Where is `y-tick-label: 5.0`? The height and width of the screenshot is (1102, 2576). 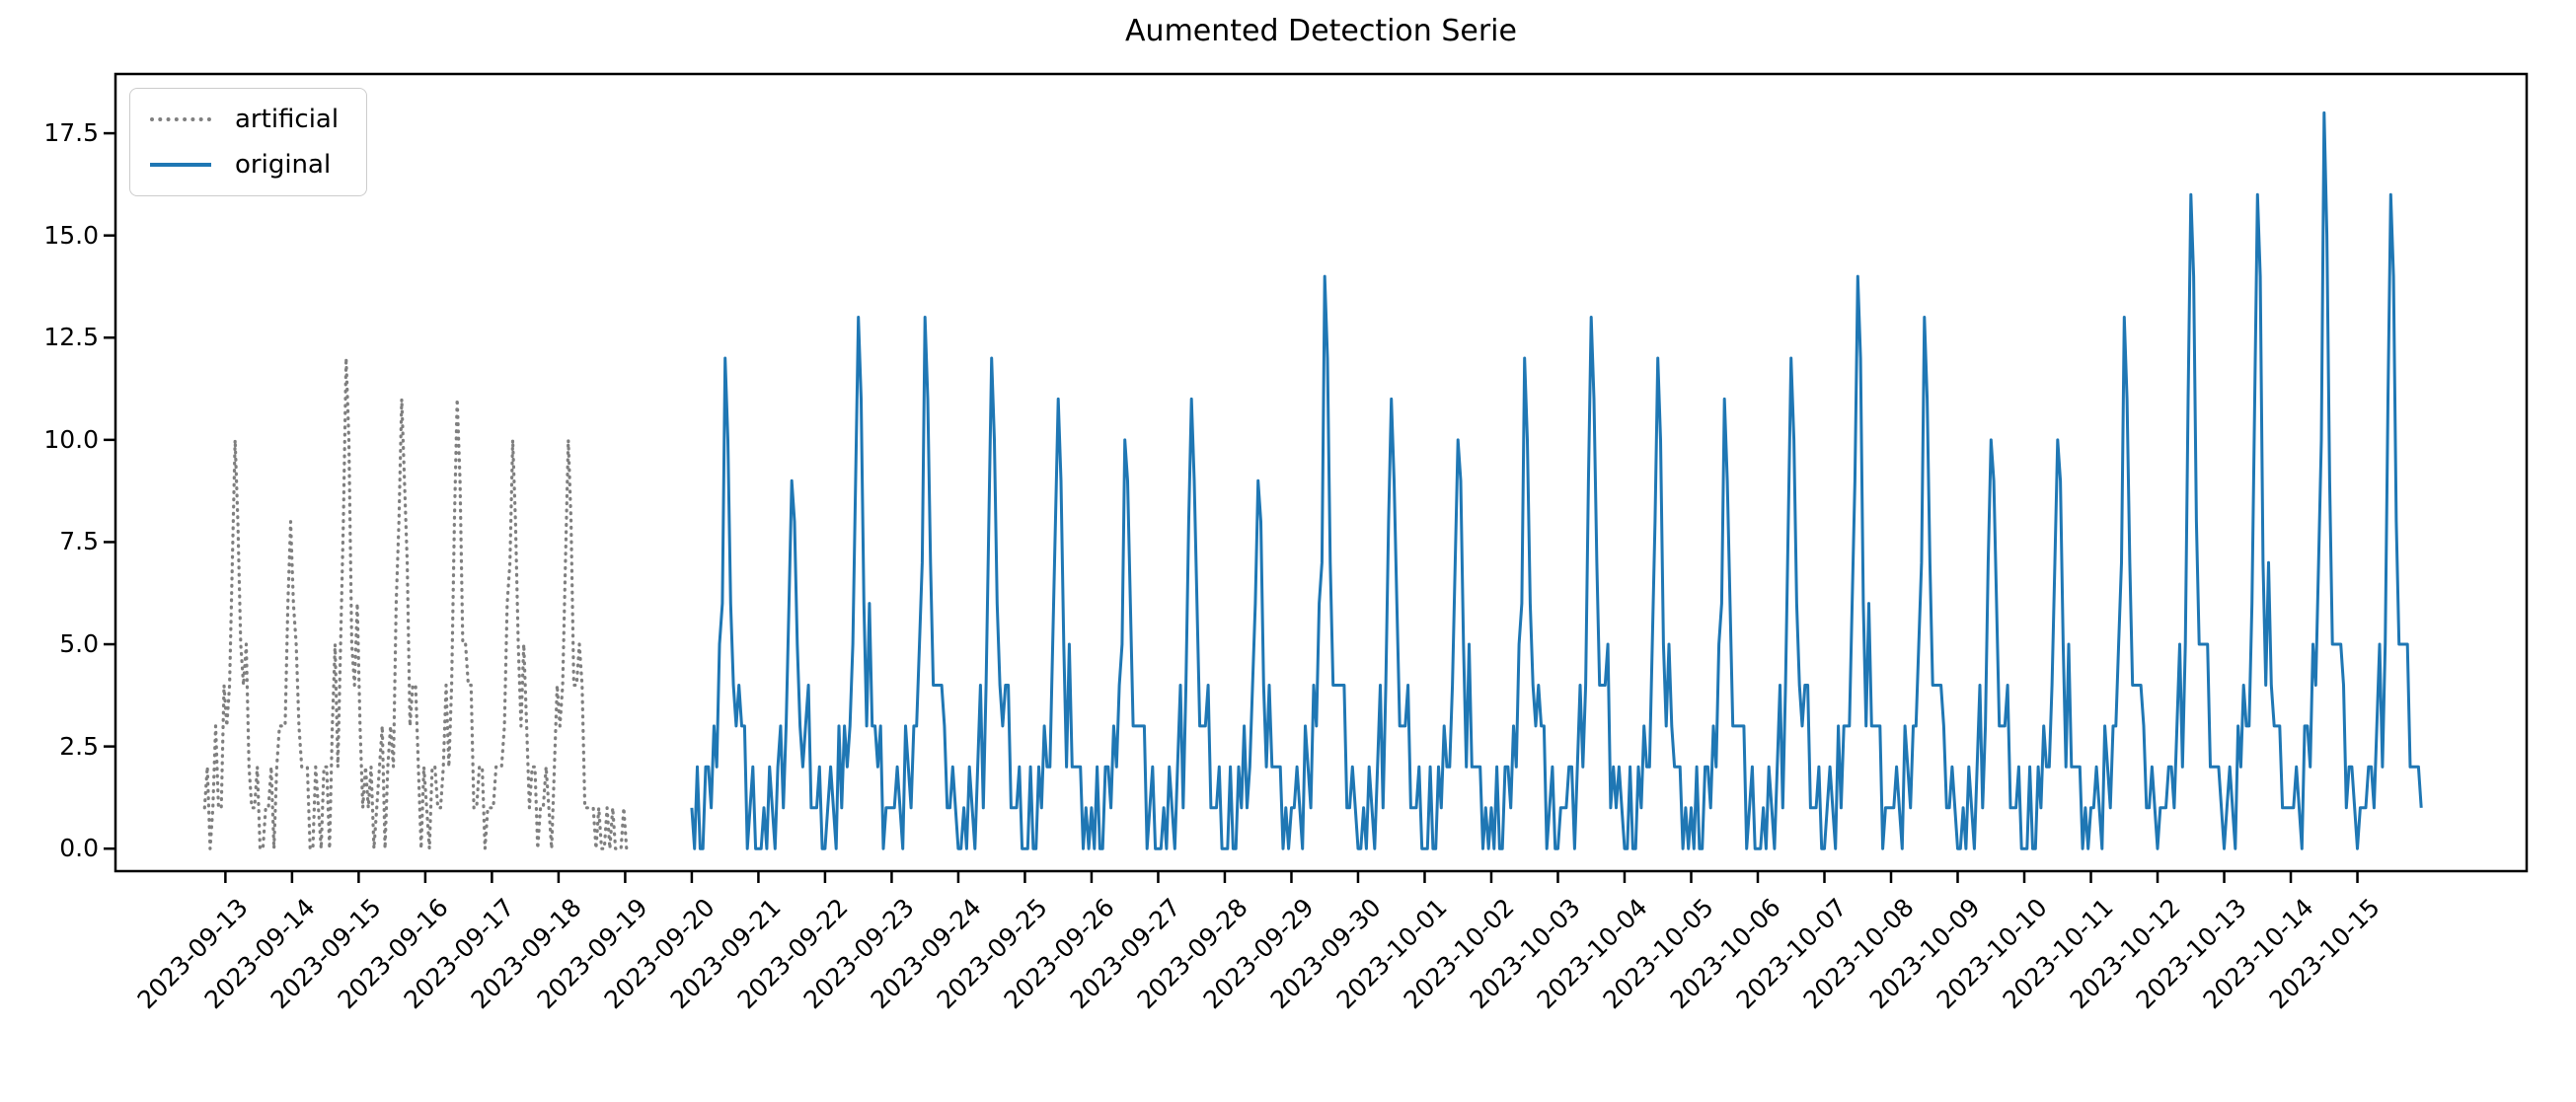
y-tick-label: 5.0 is located at coordinates (79, 644).